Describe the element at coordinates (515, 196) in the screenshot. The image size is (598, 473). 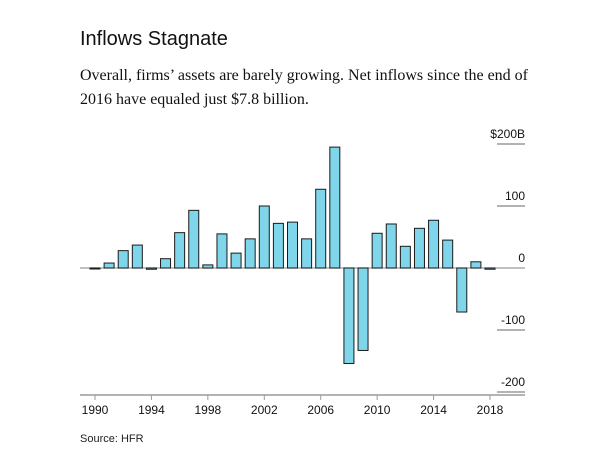
I see `y-tick-label: 100` at that location.